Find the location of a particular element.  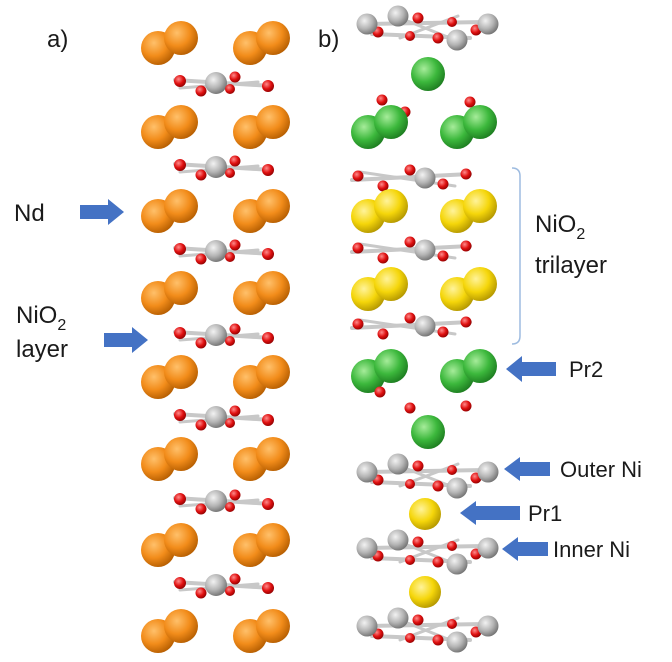

nio2-layer-arrow is located at coordinates (126, 340).